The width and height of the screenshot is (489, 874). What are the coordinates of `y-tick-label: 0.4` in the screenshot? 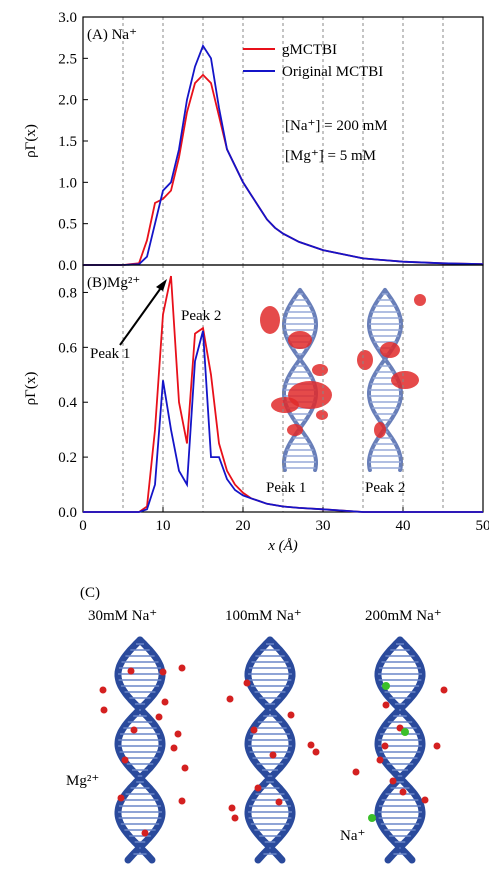 It's located at (67, 403).